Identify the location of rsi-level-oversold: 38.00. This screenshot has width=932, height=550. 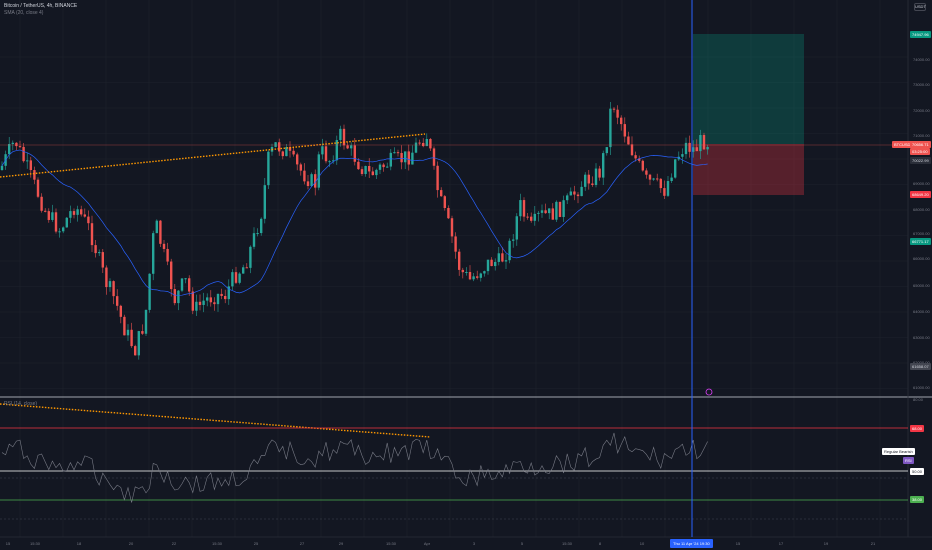
(917, 499).